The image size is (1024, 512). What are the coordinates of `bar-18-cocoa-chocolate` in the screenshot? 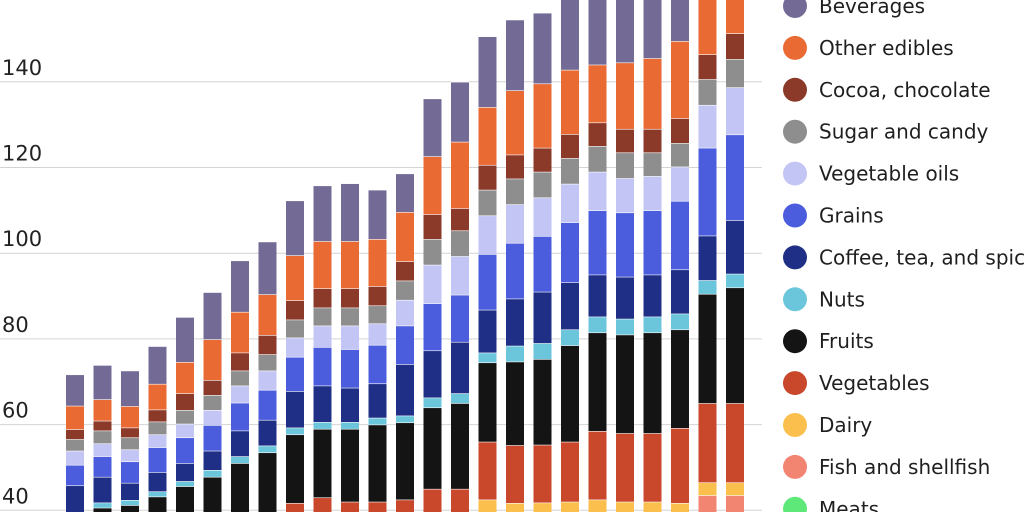 It's located at (542, 159).